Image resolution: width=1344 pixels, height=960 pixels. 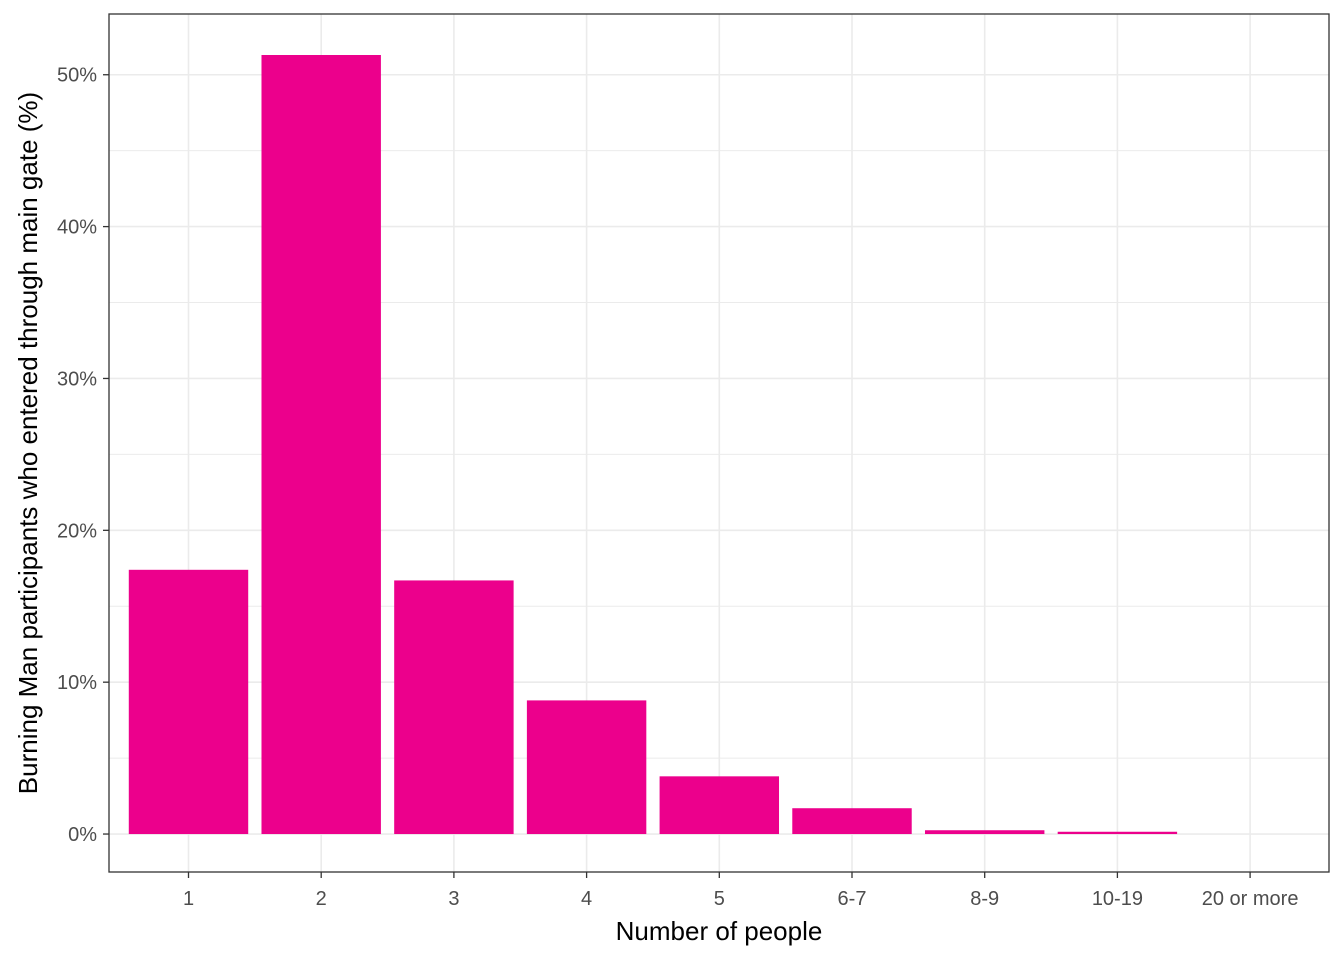 I want to click on y-tick-label: 40%, so click(x=77, y=228).